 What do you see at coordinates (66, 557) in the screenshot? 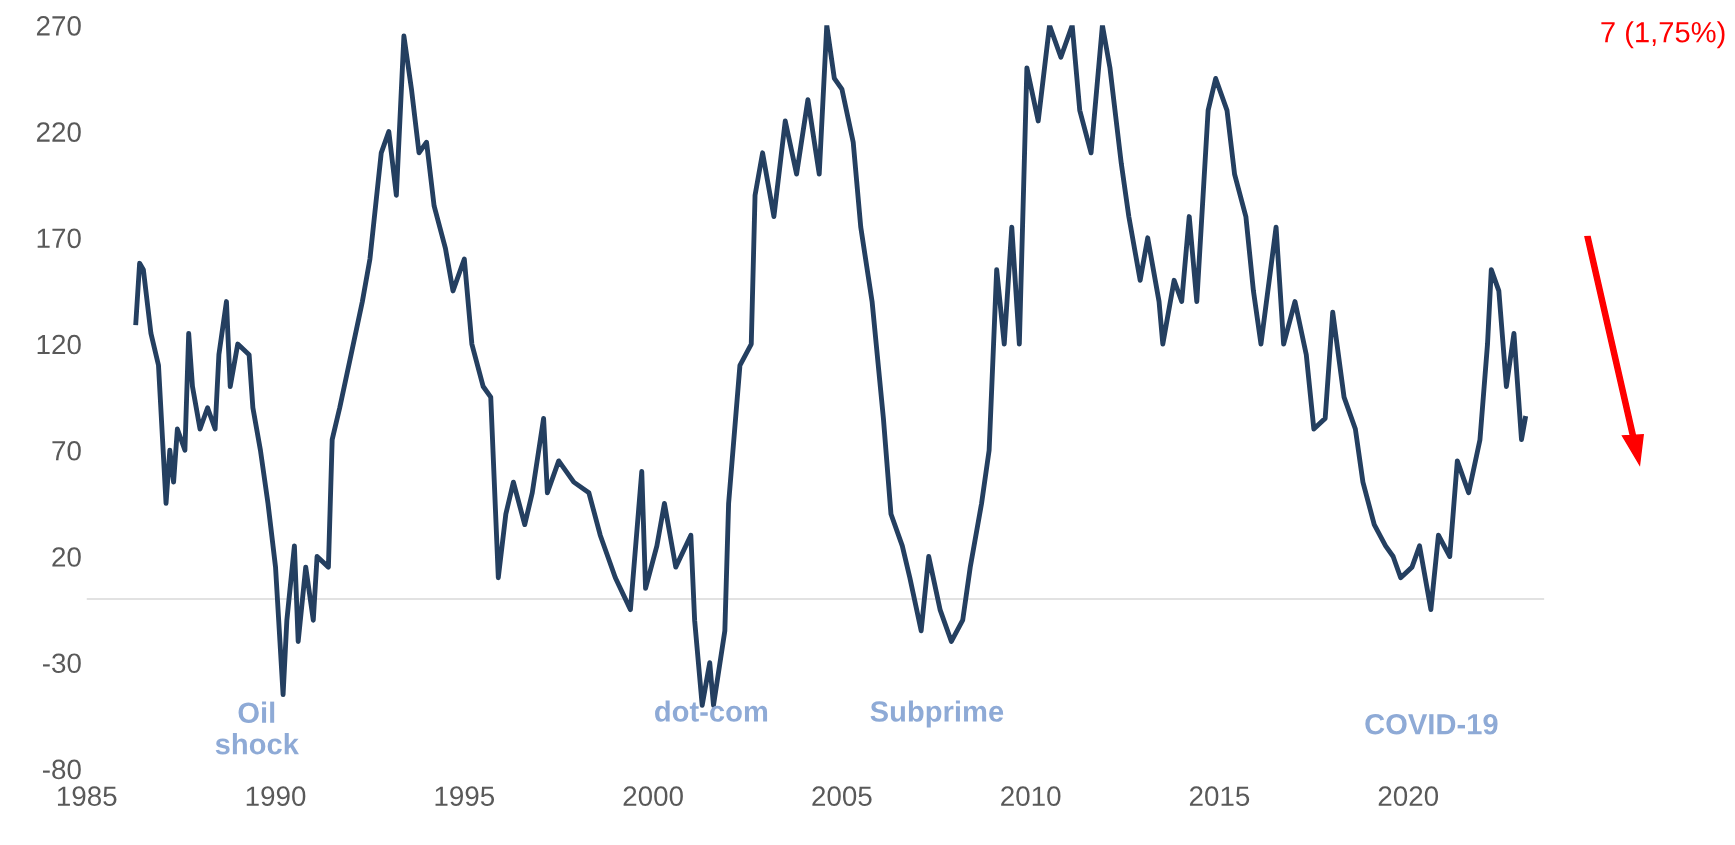
I see `y-tick-label: 20` at bounding box center [66, 557].